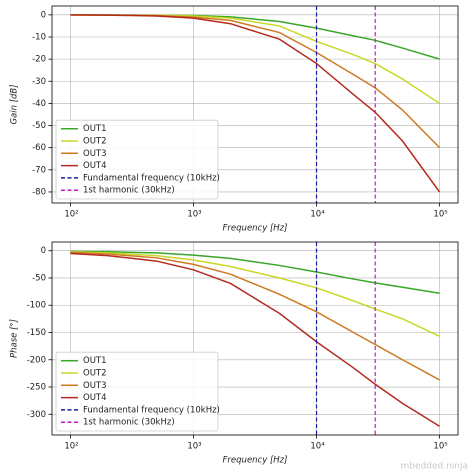 The width and height of the screenshot is (474, 474). What do you see at coordinates (39, 170) in the screenshot?
I see `y-tick-label: -70` at bounding box center [39, 170].